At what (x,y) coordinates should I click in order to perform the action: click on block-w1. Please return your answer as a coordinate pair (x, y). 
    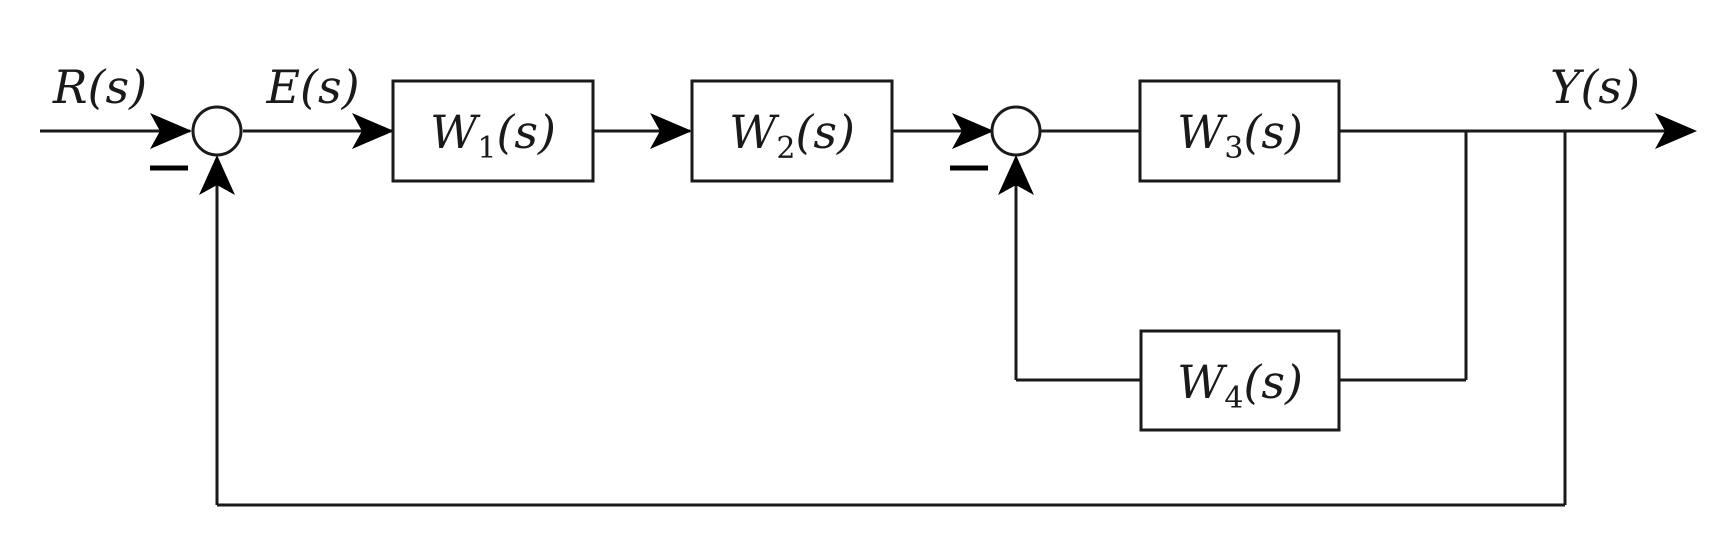
    Looking at the image, I should click on (493, 131).